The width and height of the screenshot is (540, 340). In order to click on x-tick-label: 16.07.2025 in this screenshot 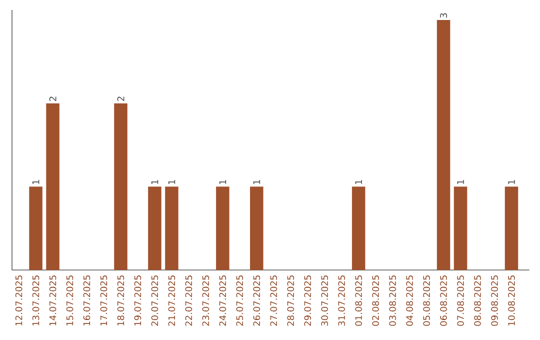, I will do `click(86, 300)`.